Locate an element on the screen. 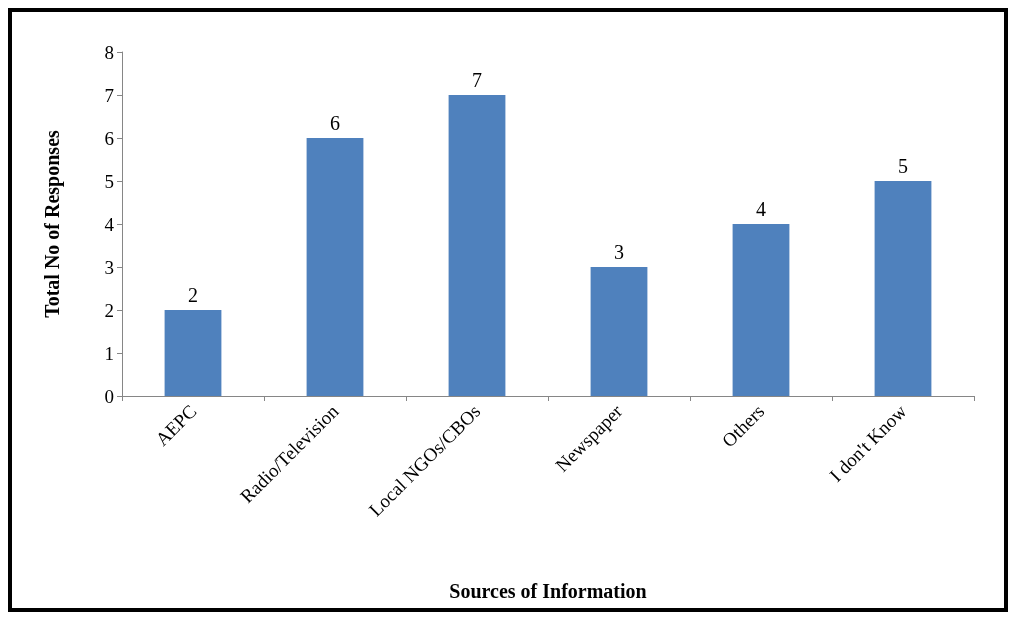 This screenshot has height=620, width=1016. data-label: 7 is located at coordinates (477, 80).